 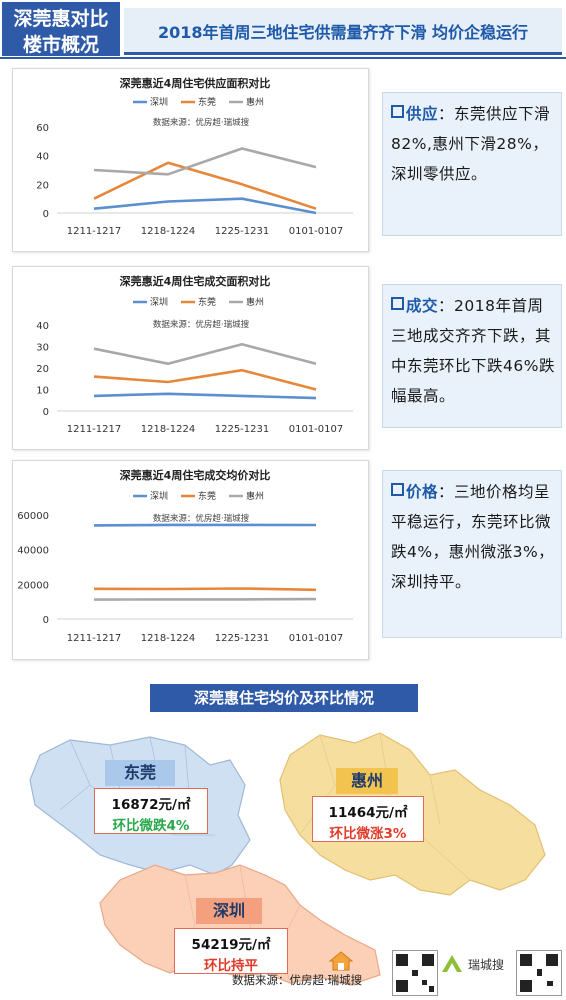 I want to click on y-tick-label: 20000, so click(x=33, y=585).